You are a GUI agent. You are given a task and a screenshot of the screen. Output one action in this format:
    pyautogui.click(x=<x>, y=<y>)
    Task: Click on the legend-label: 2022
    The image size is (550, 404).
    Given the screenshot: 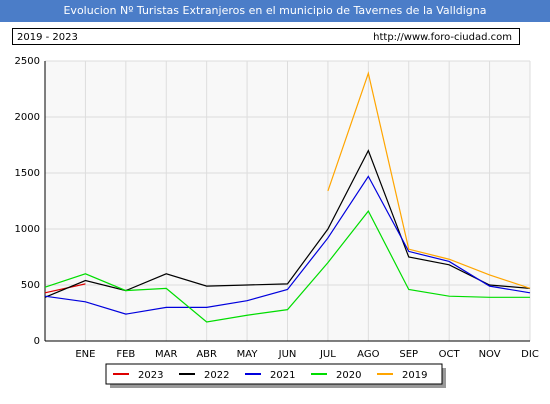 What is the action you would take?
    pyautogui.click(x=216, y=375)
    